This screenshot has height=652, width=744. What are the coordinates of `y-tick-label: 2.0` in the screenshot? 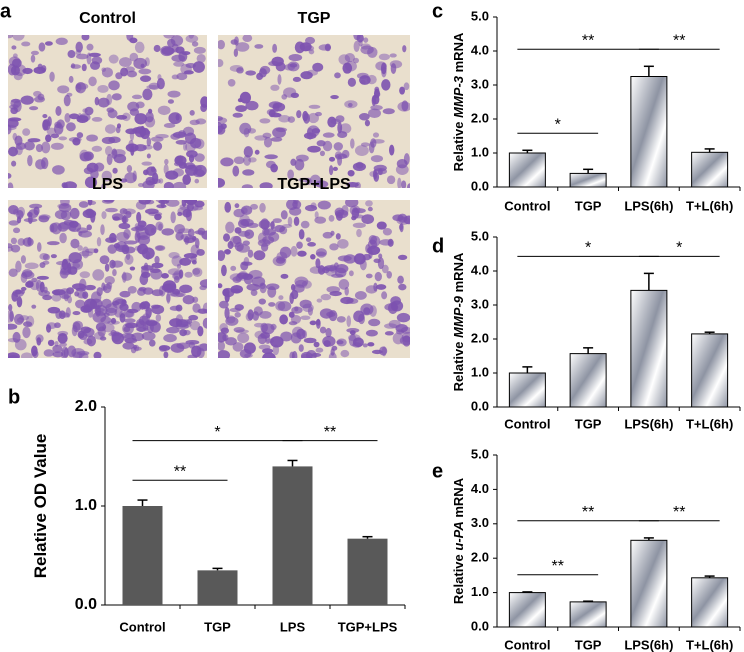 It's located at (86, 406).